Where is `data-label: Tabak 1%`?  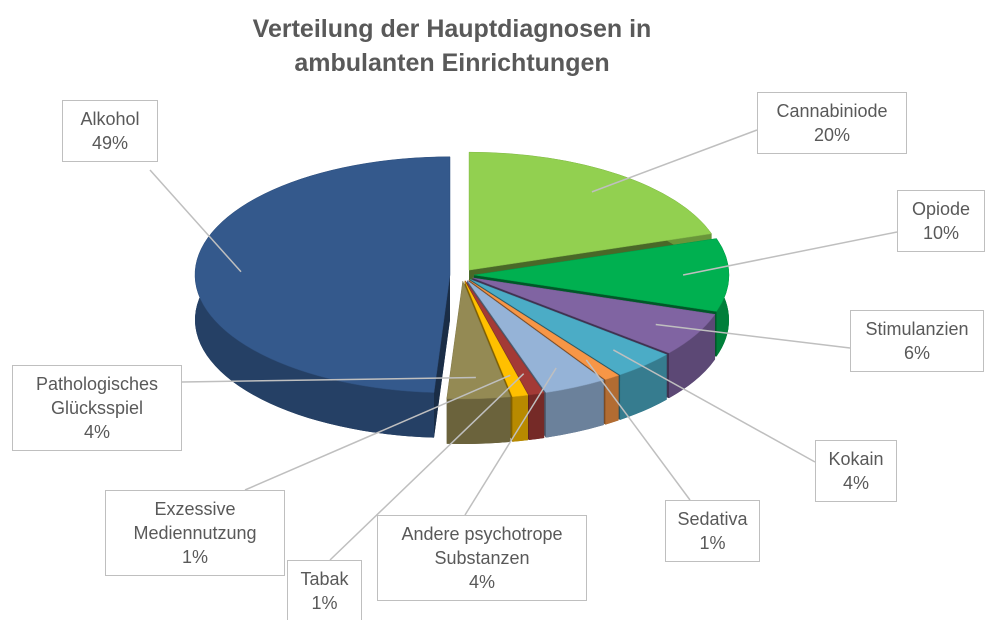
data-label: Tabak 1% is located at coordinates (324, 590).